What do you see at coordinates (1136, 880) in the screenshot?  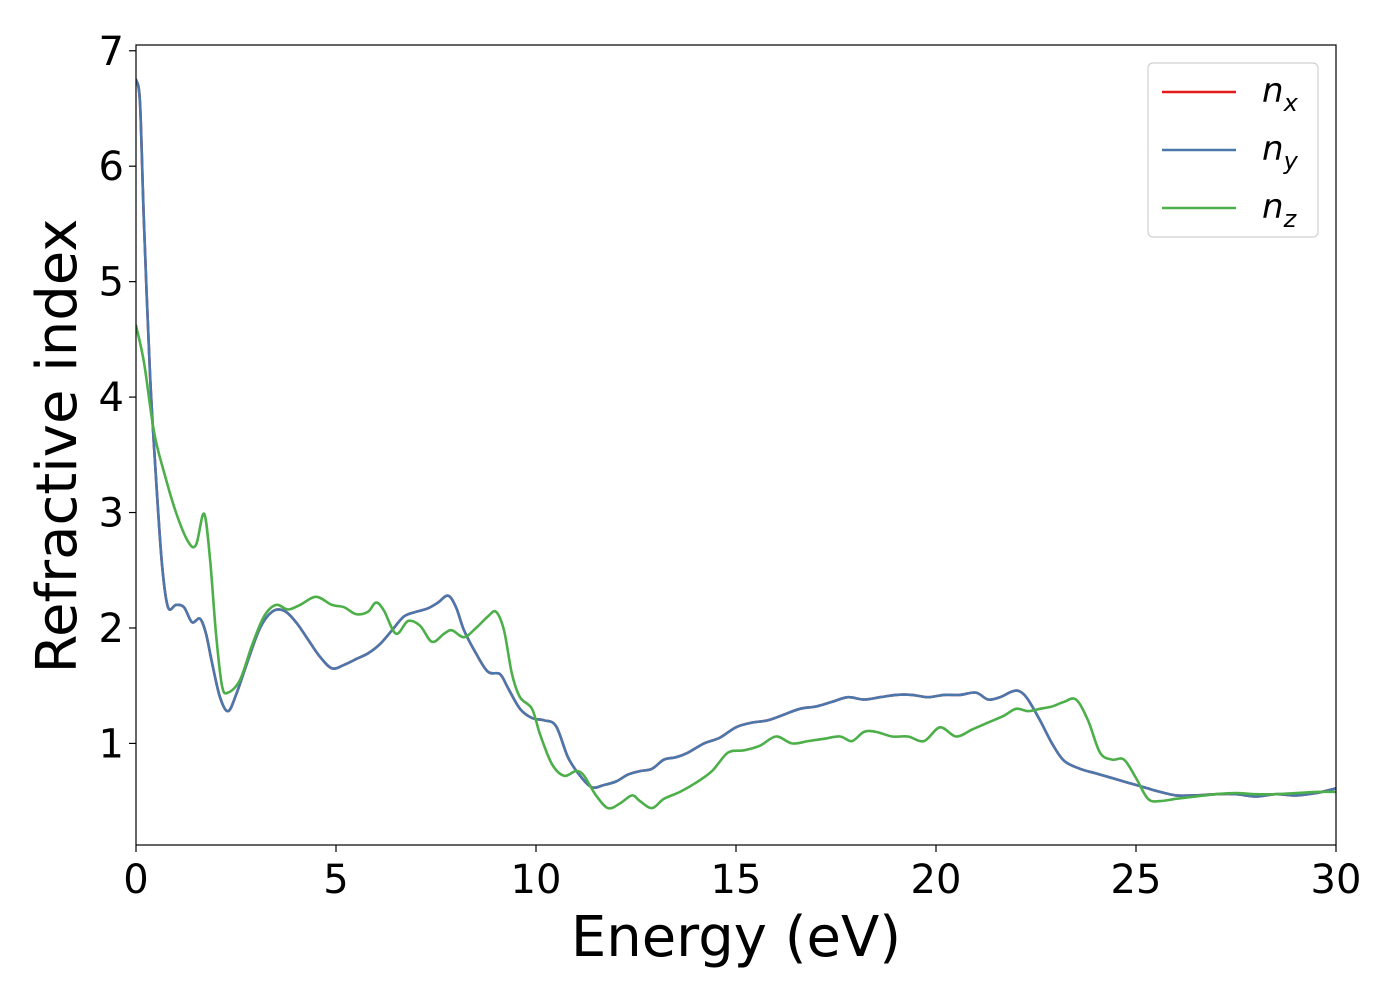 I see `x-tick-label: 25` at bounding box center [1136, 880].